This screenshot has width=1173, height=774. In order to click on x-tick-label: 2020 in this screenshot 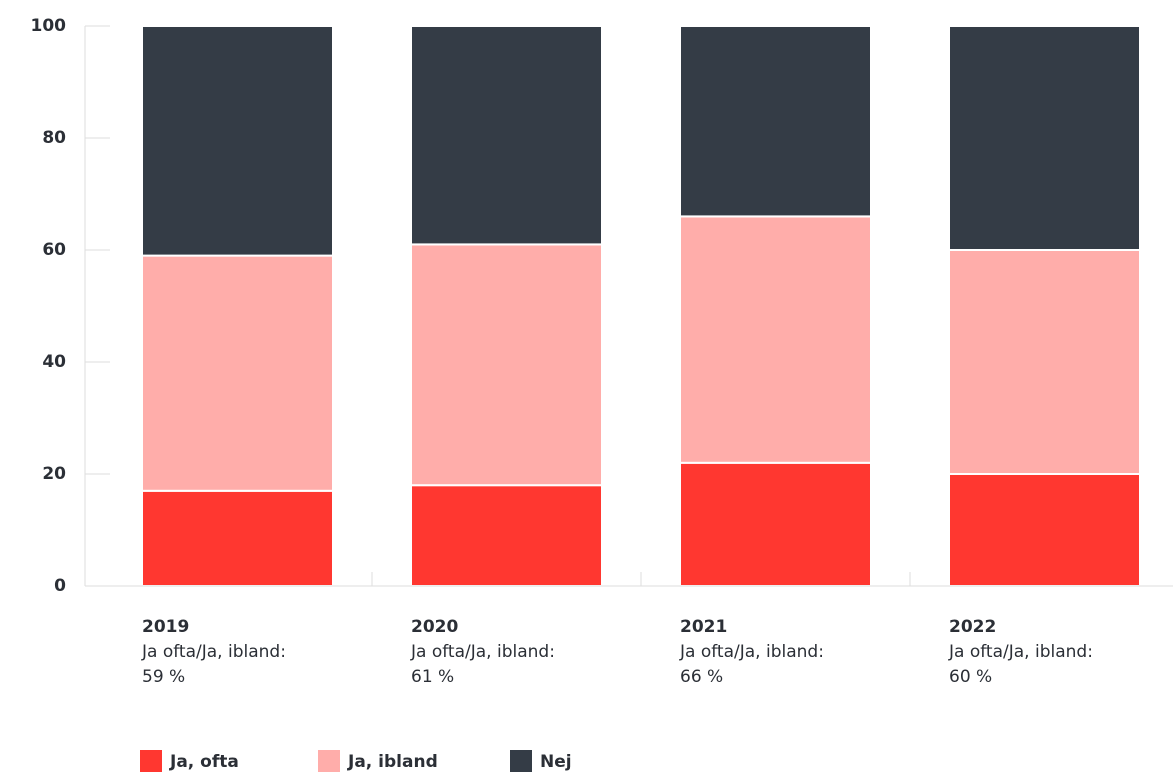, I will do `click(434, 627)`.